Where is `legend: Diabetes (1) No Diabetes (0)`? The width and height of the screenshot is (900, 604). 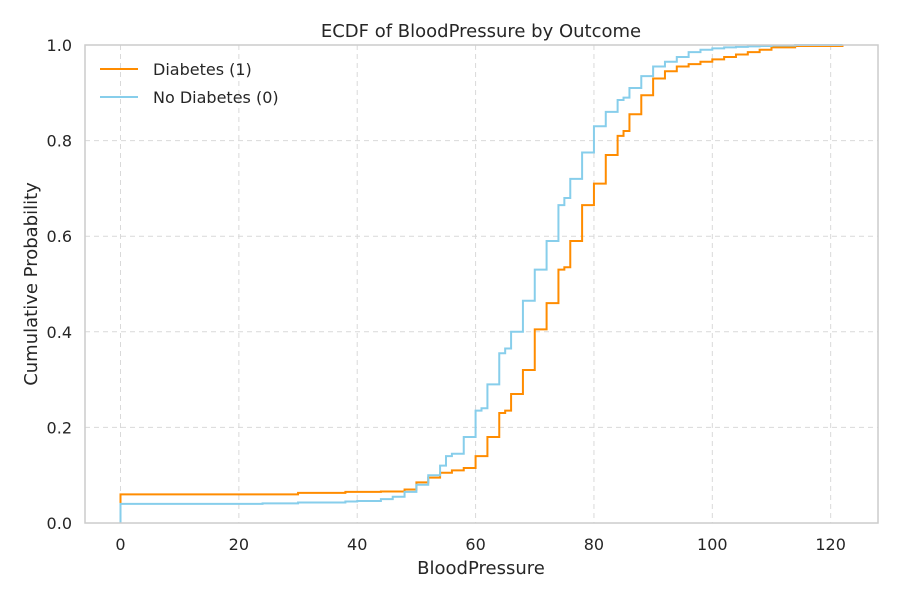
legend: Diabetes (1) No Diabetes (0) is located at coordinates (189, 83).